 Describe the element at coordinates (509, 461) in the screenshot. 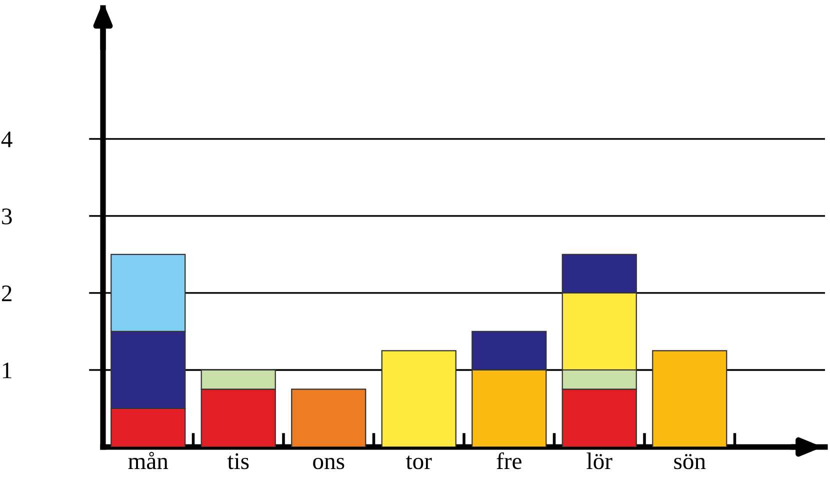

I see `x-tick-label: fre` at that location.